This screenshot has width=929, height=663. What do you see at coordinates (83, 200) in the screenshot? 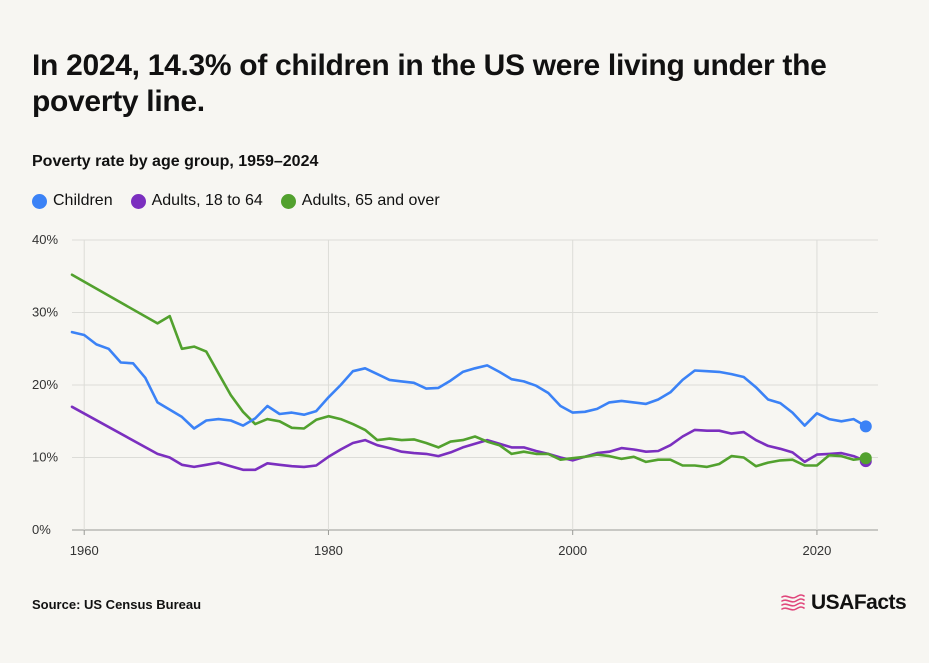
I see `legend-label-children: Children` at bounding box center [83, 200].